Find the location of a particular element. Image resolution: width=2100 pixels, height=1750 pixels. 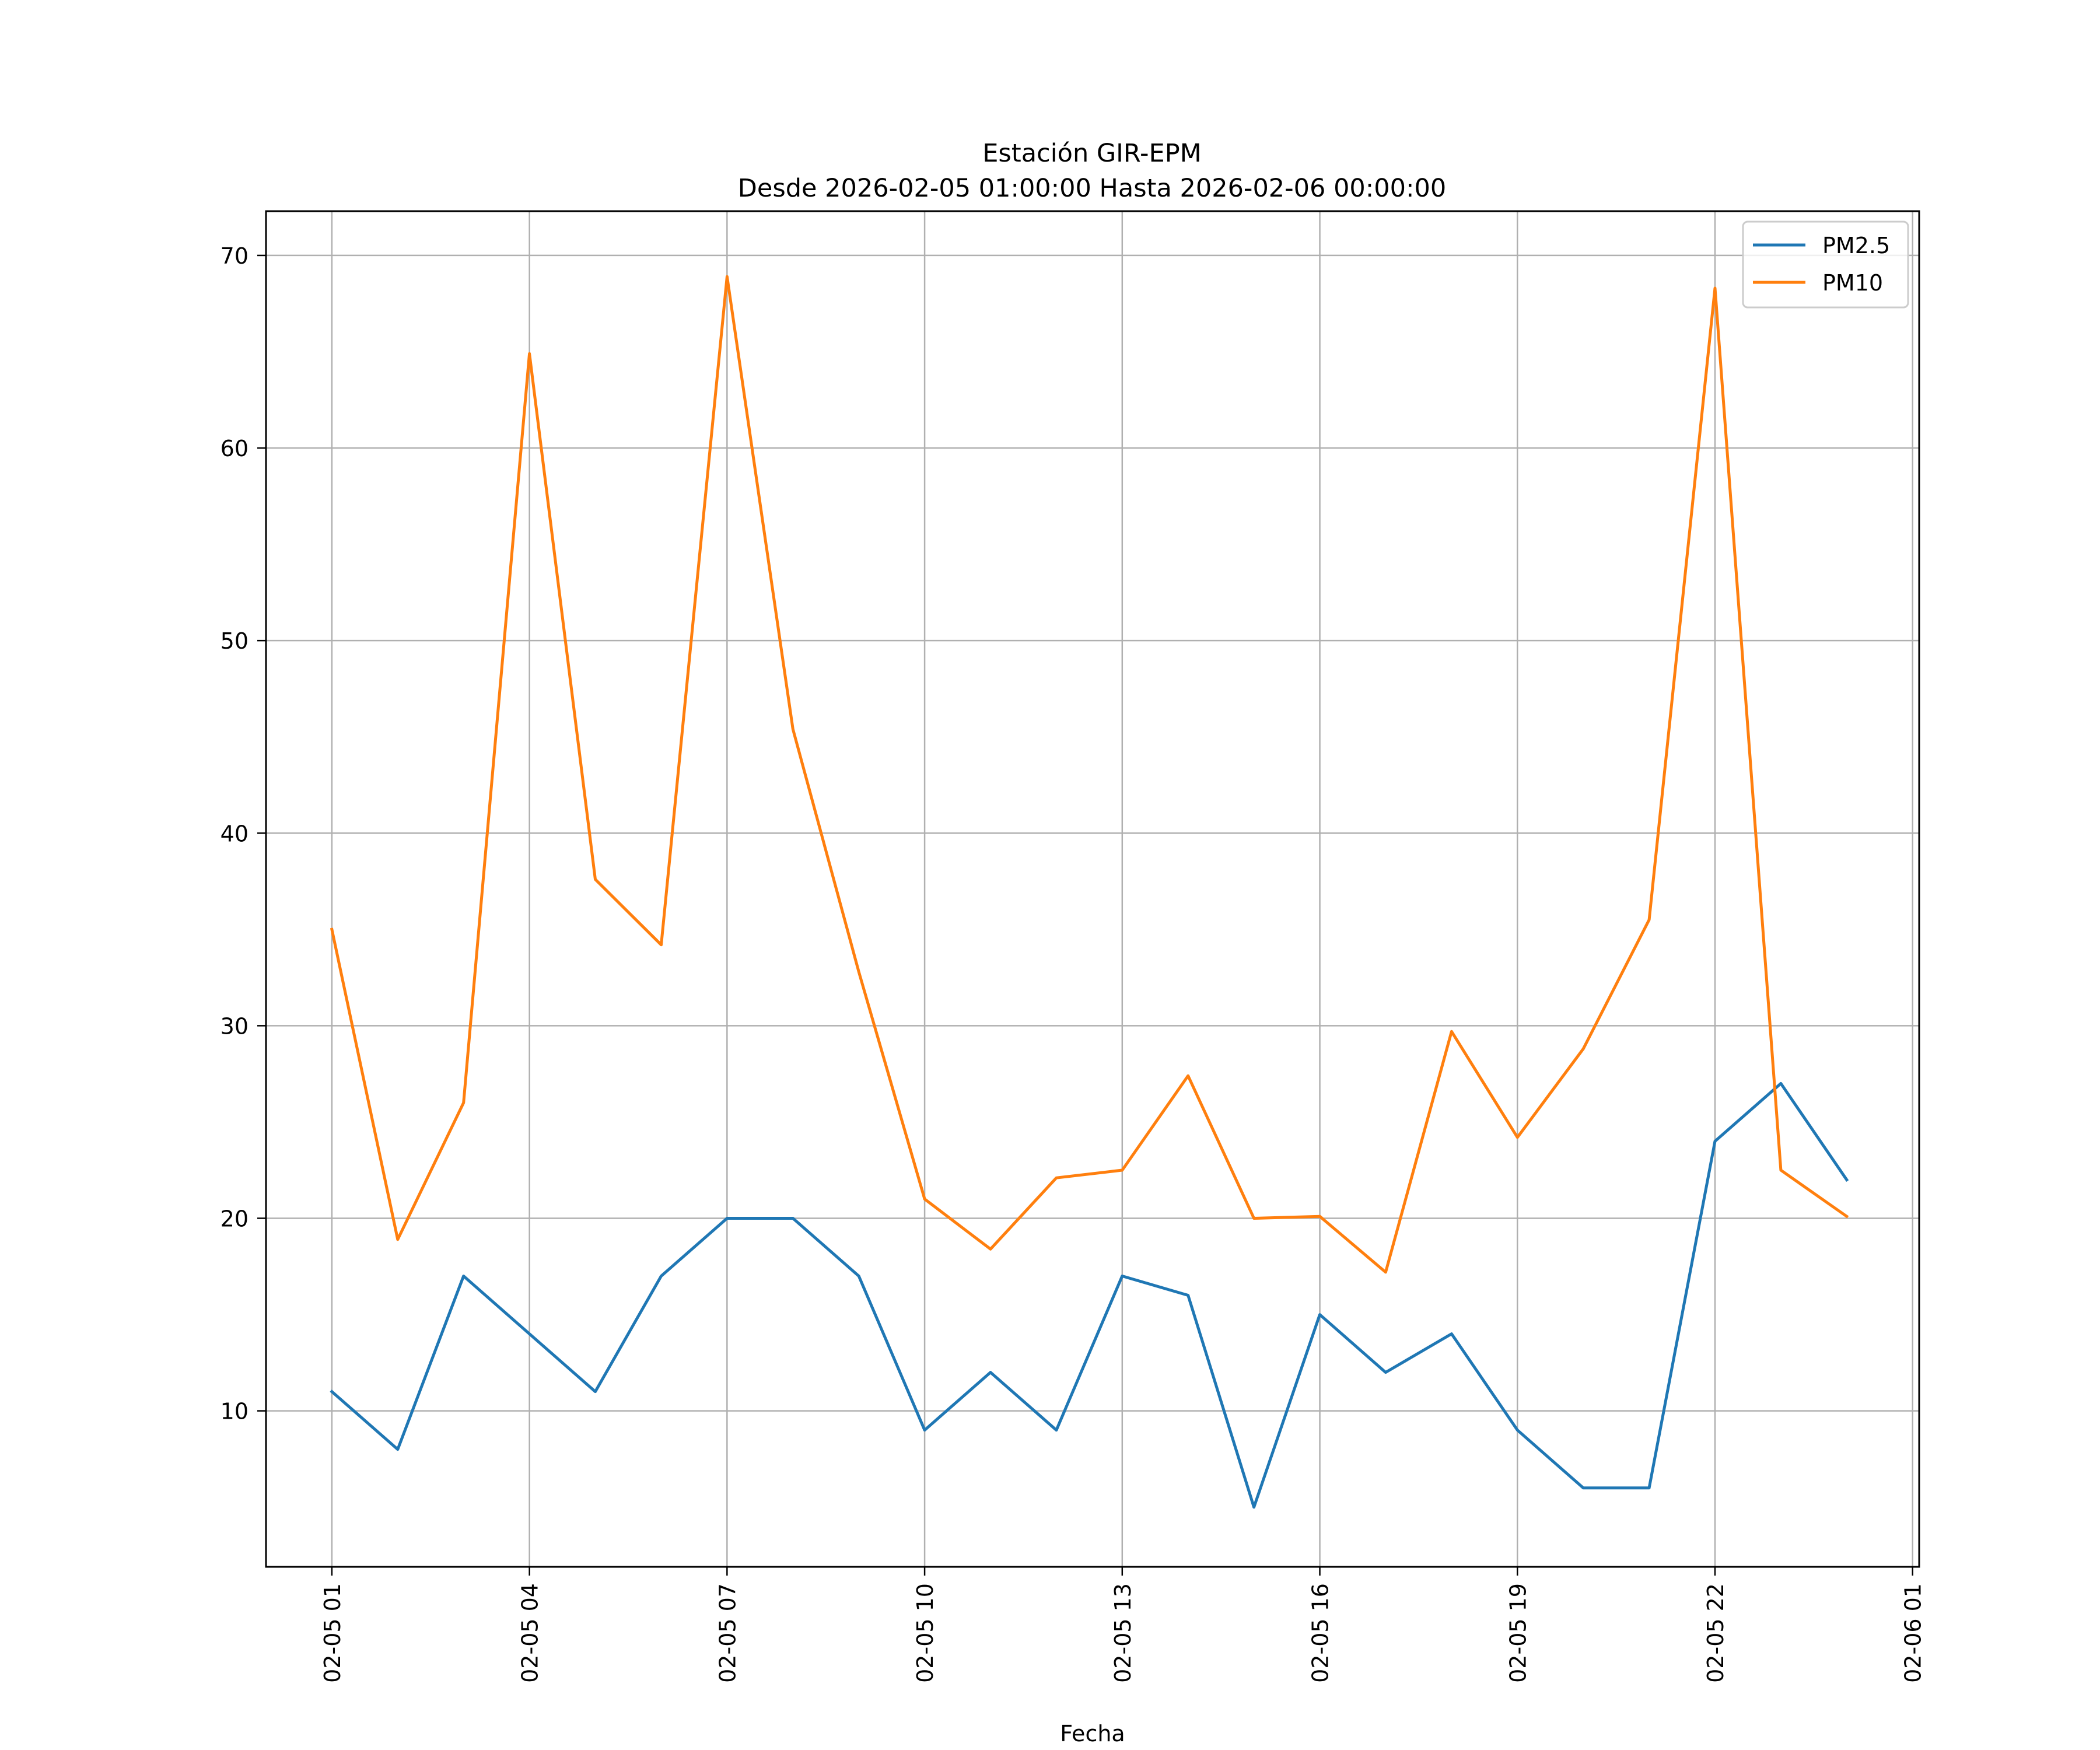

chart-title-line1: Estación GIR-EPM is located at coordinates (1091, 153).